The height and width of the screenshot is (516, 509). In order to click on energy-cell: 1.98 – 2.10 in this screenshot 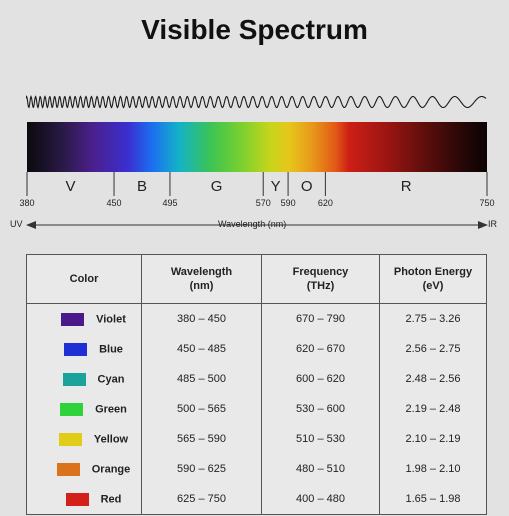, I will do `click(433, 469)`.